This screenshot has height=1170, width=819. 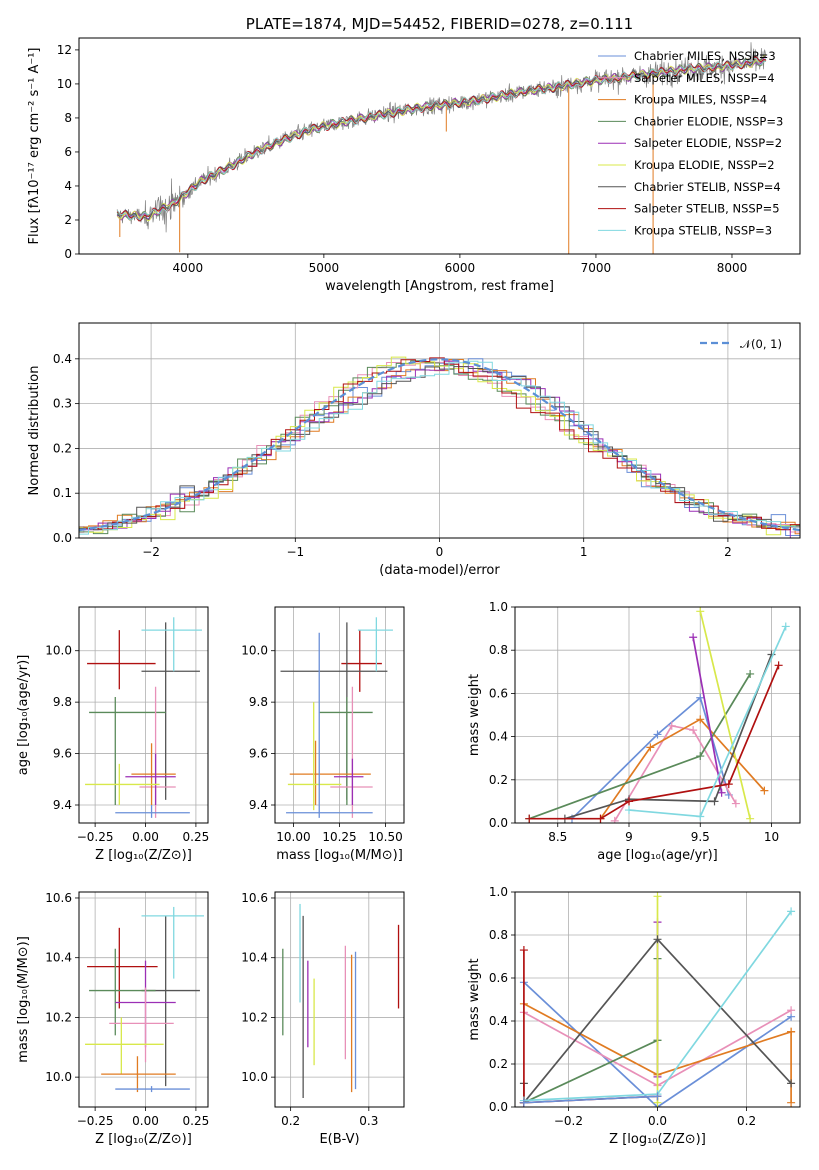 I want to click on x-tick-label: 5000, so click(x=324, y=268).